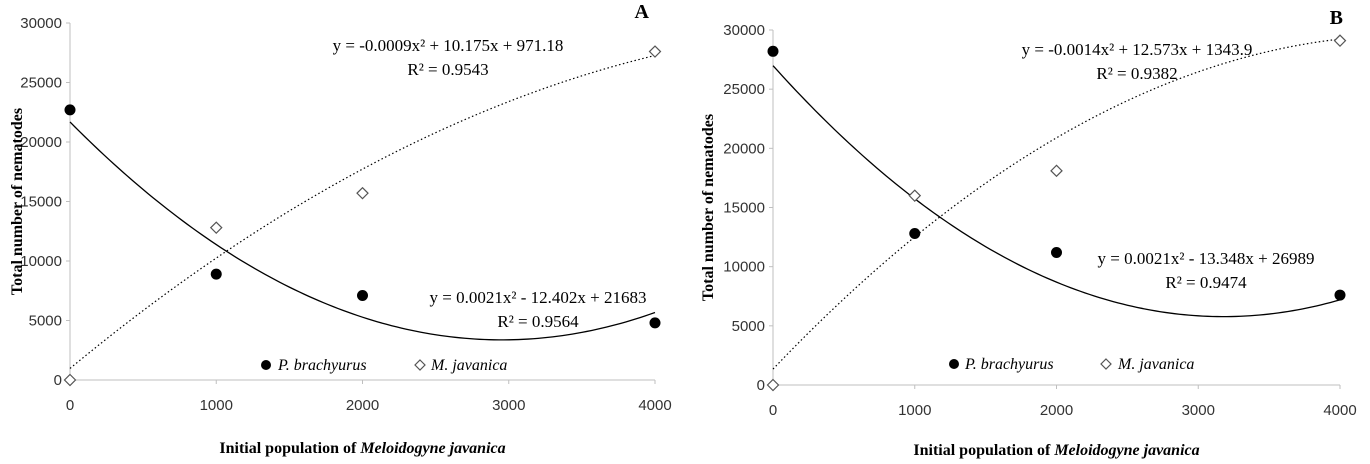 The image size is (1370, 464). I want to click on equation-p-brachyurus: y = 0.0021x² - 13.348x + 26989, so click(1206, 258).